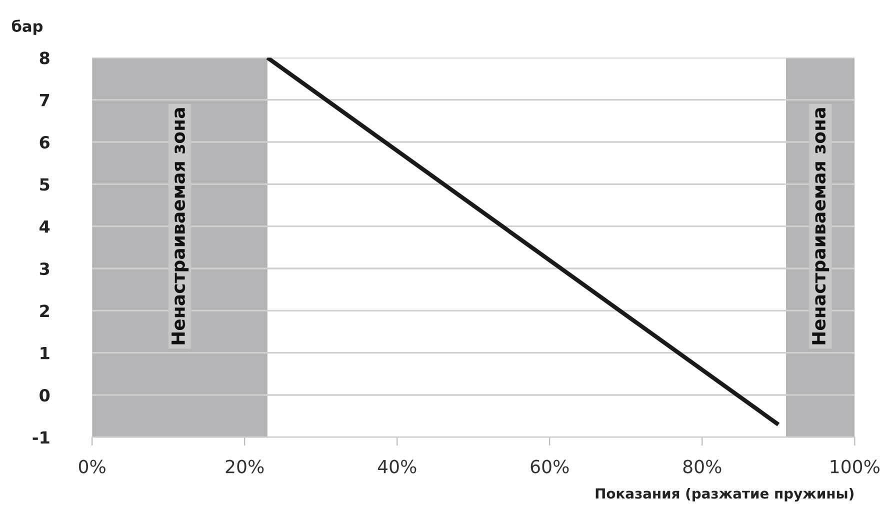 This screenshot has height=506, width=894. I want to click on y-tick-label: 6, so click(45, 142).